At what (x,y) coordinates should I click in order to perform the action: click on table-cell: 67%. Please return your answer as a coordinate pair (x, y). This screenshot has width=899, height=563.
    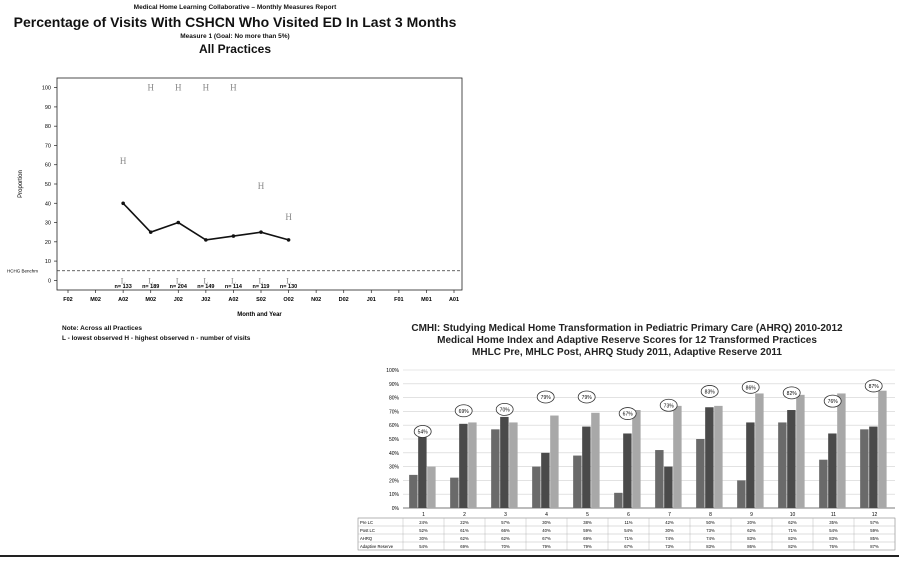
    Looking at the image, I should click on (546, 538).